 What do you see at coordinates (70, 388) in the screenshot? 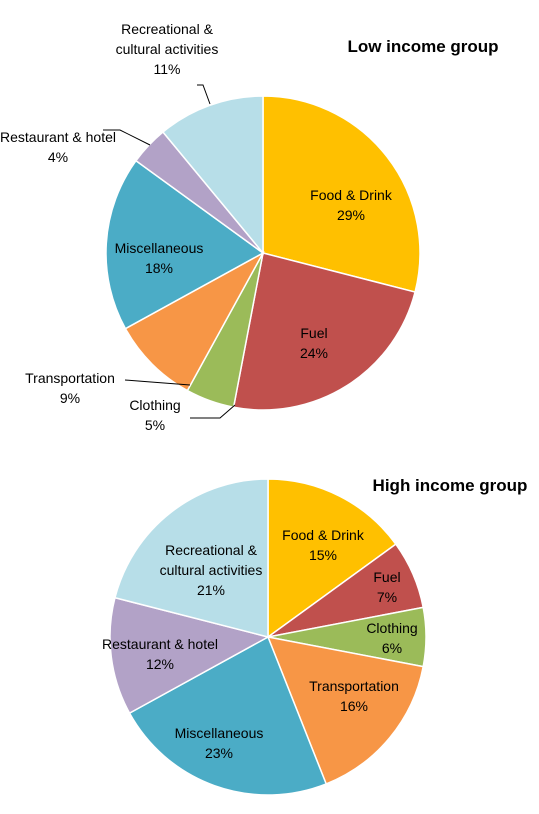
I see `slice-label: Transportation 9%` at bounding box center [70, 388].